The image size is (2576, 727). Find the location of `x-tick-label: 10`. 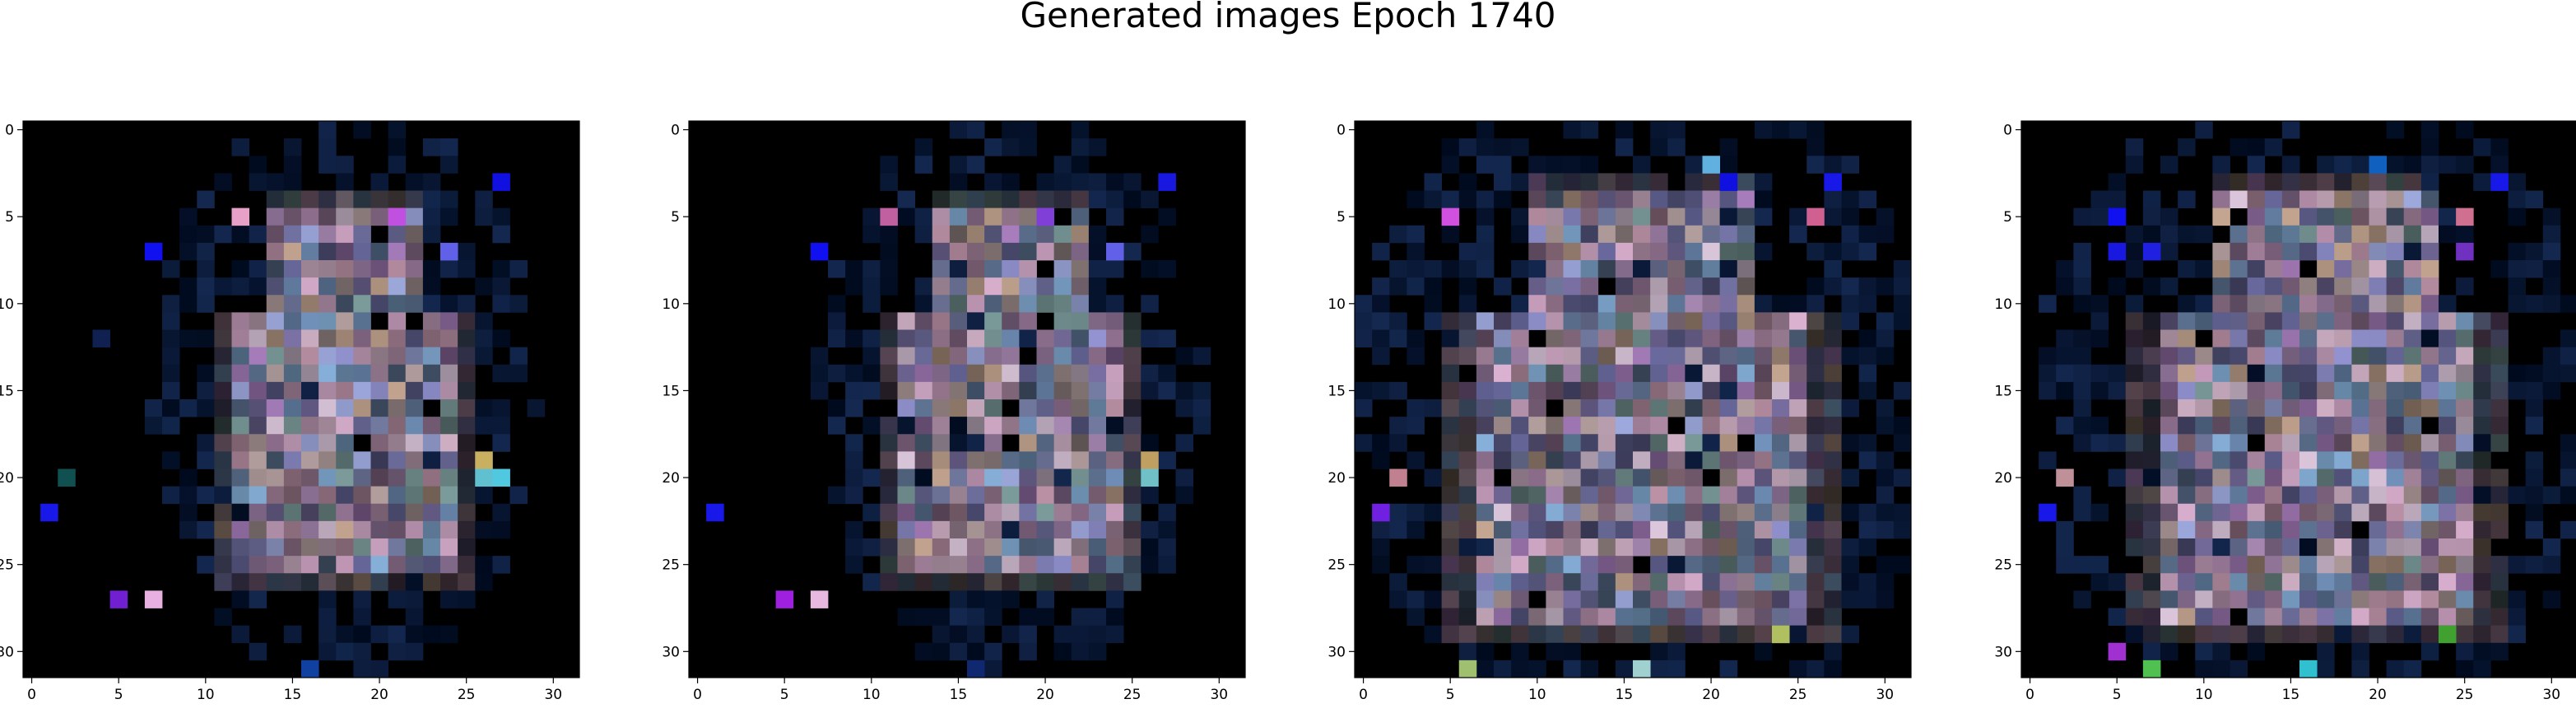

x-tick-label: 10 is located at coordinates (872, 695).